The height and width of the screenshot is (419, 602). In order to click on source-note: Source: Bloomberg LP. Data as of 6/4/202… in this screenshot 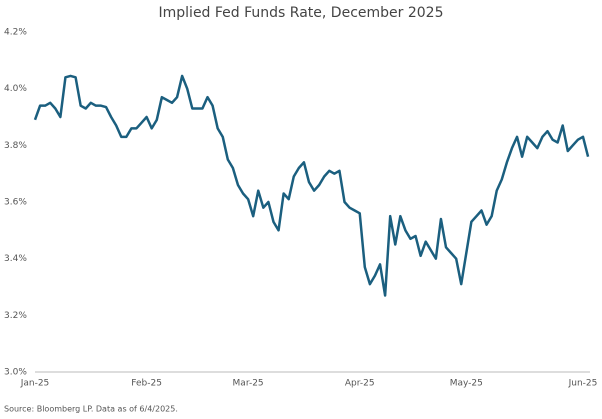, I will do `click(91, 409)`.